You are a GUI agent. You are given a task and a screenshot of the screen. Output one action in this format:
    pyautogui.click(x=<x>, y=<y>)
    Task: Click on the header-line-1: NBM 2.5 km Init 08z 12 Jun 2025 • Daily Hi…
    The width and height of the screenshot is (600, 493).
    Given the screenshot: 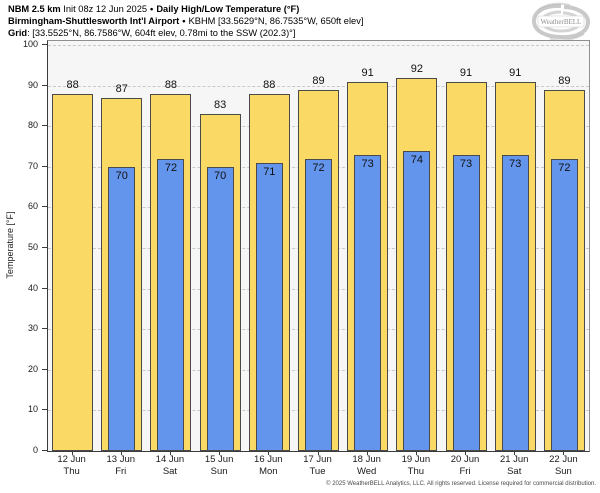 What is the action you would take?
    pyautogui.click(x=185, y=9)
    